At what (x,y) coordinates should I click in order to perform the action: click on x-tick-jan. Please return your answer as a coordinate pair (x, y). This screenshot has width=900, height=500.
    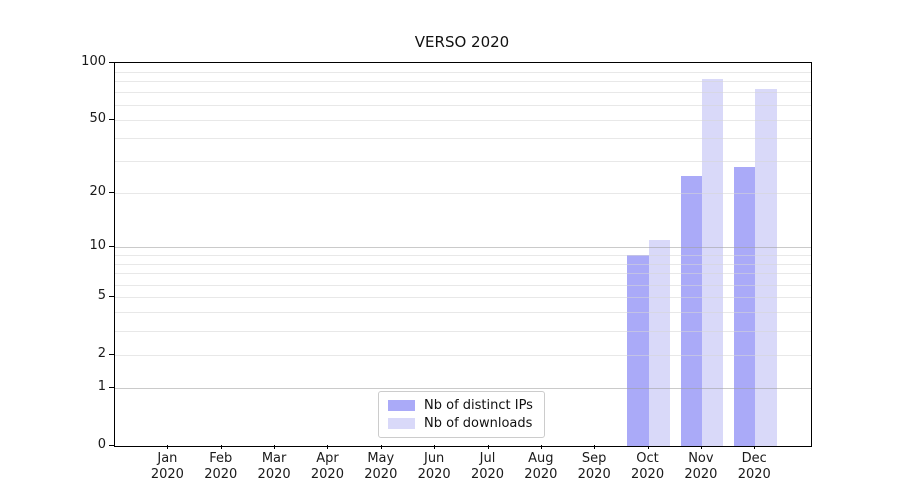
    Looking at the image, I should click on (168, 447).